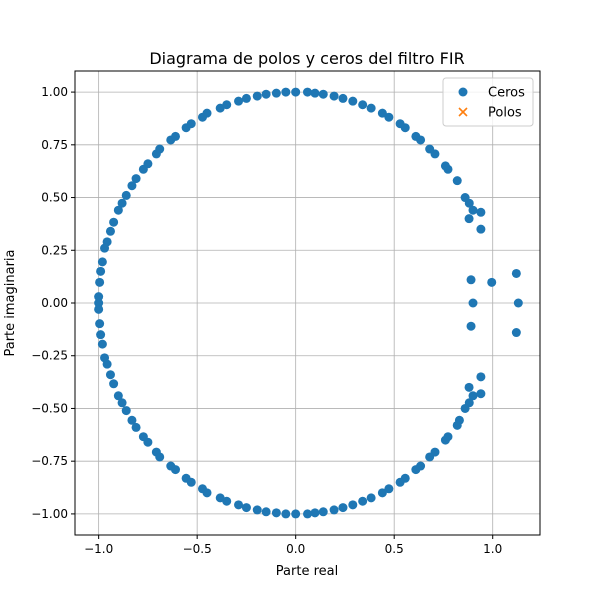  What do you see at coordinates (98, 549) in the screenshot?
I see `x-tick-label: −1.0` at bounding box center [98, 549].